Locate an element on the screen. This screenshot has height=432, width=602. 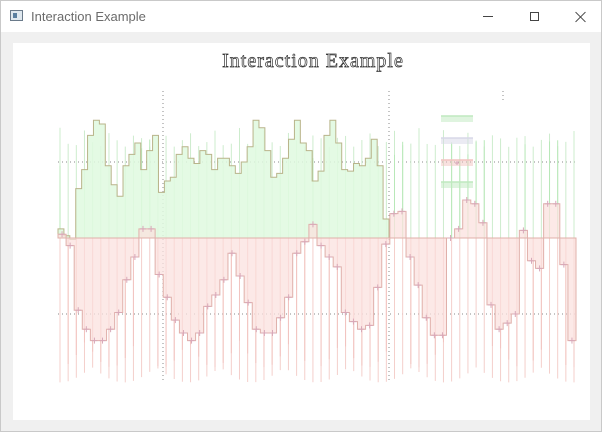
legend is located at coordinates (457, 151).